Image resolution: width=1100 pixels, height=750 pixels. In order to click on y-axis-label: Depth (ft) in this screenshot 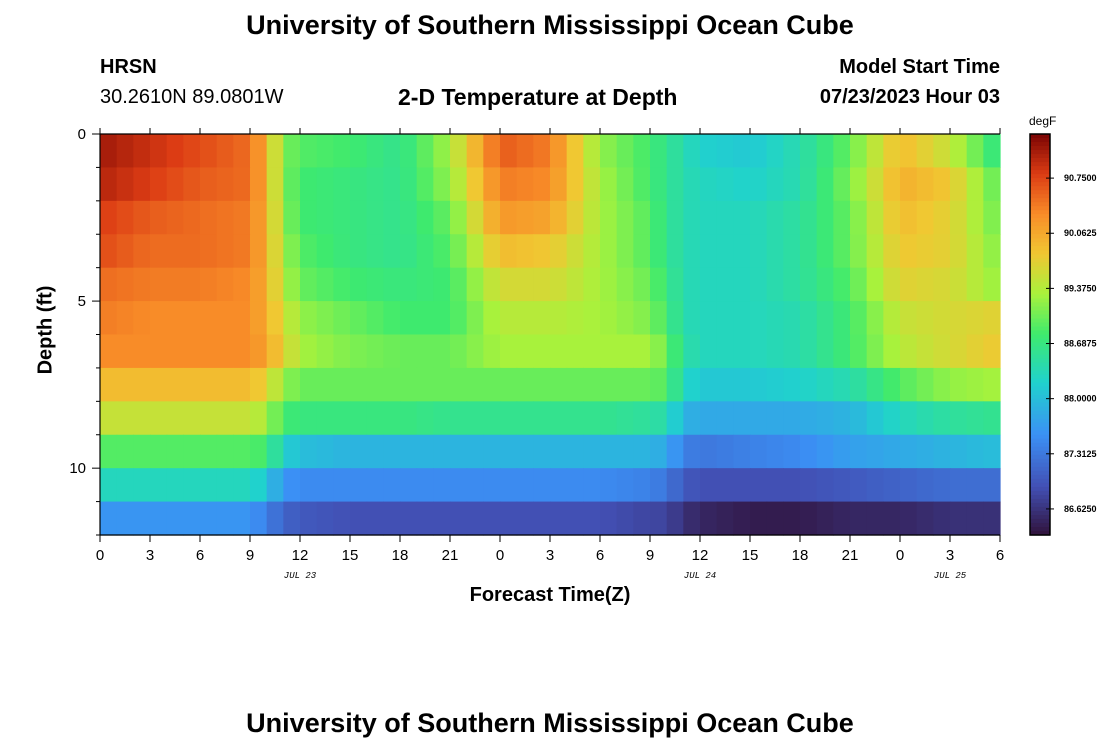, I will do `click(45, 330)`.